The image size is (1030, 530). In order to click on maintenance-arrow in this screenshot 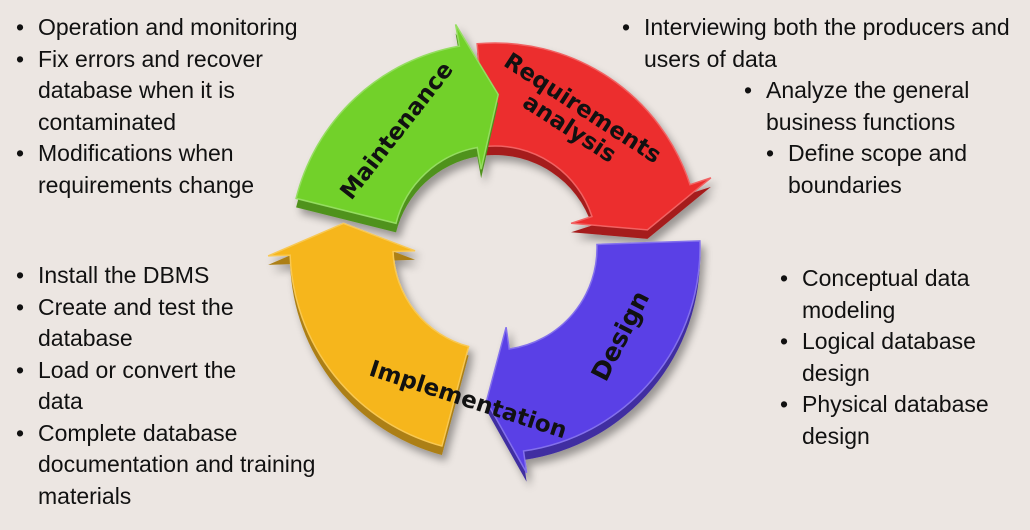, I will do `click(397, 124)`.